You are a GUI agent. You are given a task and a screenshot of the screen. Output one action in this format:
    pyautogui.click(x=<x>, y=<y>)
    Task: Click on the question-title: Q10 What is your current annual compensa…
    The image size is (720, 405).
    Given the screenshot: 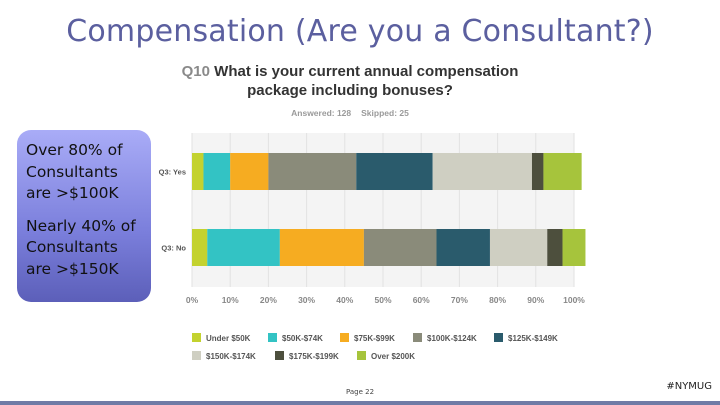 What is the action you would take?
    pyautogui.click(x=350, y=81)
    